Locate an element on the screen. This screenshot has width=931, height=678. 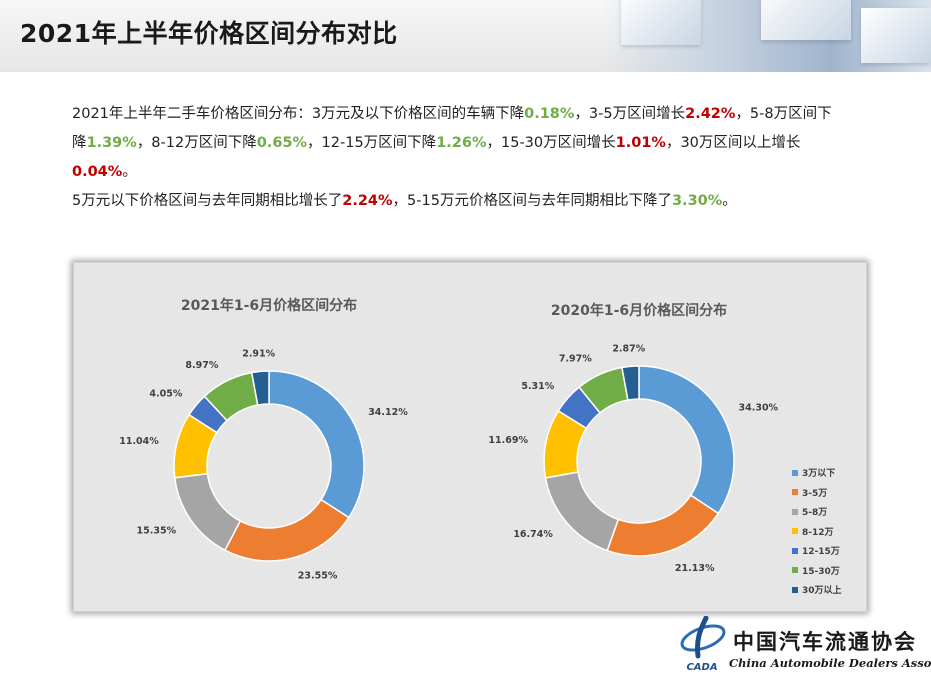
growth-value: 0.04% is located at coordinates (97, 172).